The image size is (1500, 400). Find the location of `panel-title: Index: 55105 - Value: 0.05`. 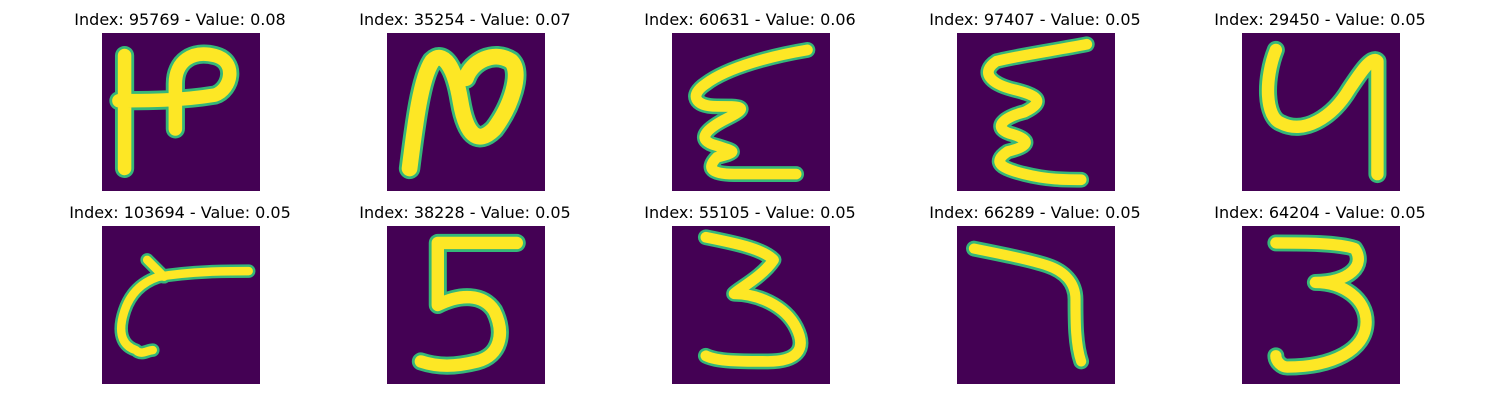

panel-title: Index: 55105 - Value: 0.05 is located at coordinates (750, 212).